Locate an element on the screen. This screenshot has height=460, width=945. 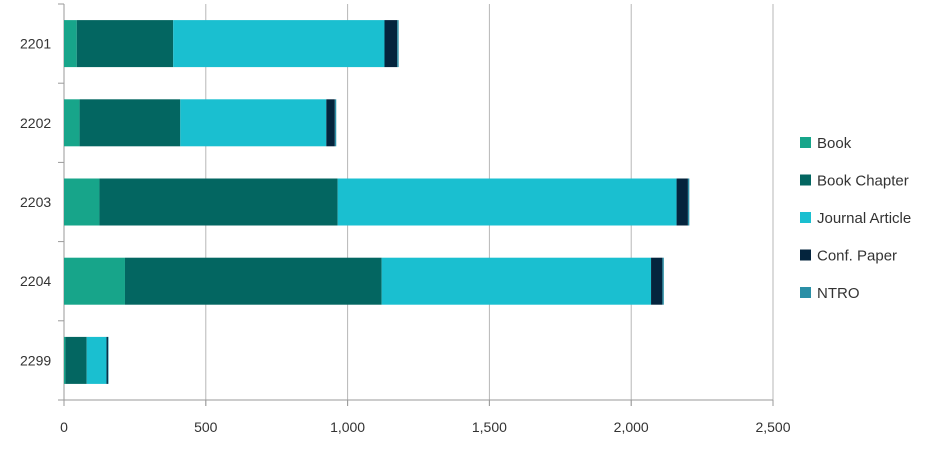
bar-2202-conf-paper is located at coordinates (330, 123).